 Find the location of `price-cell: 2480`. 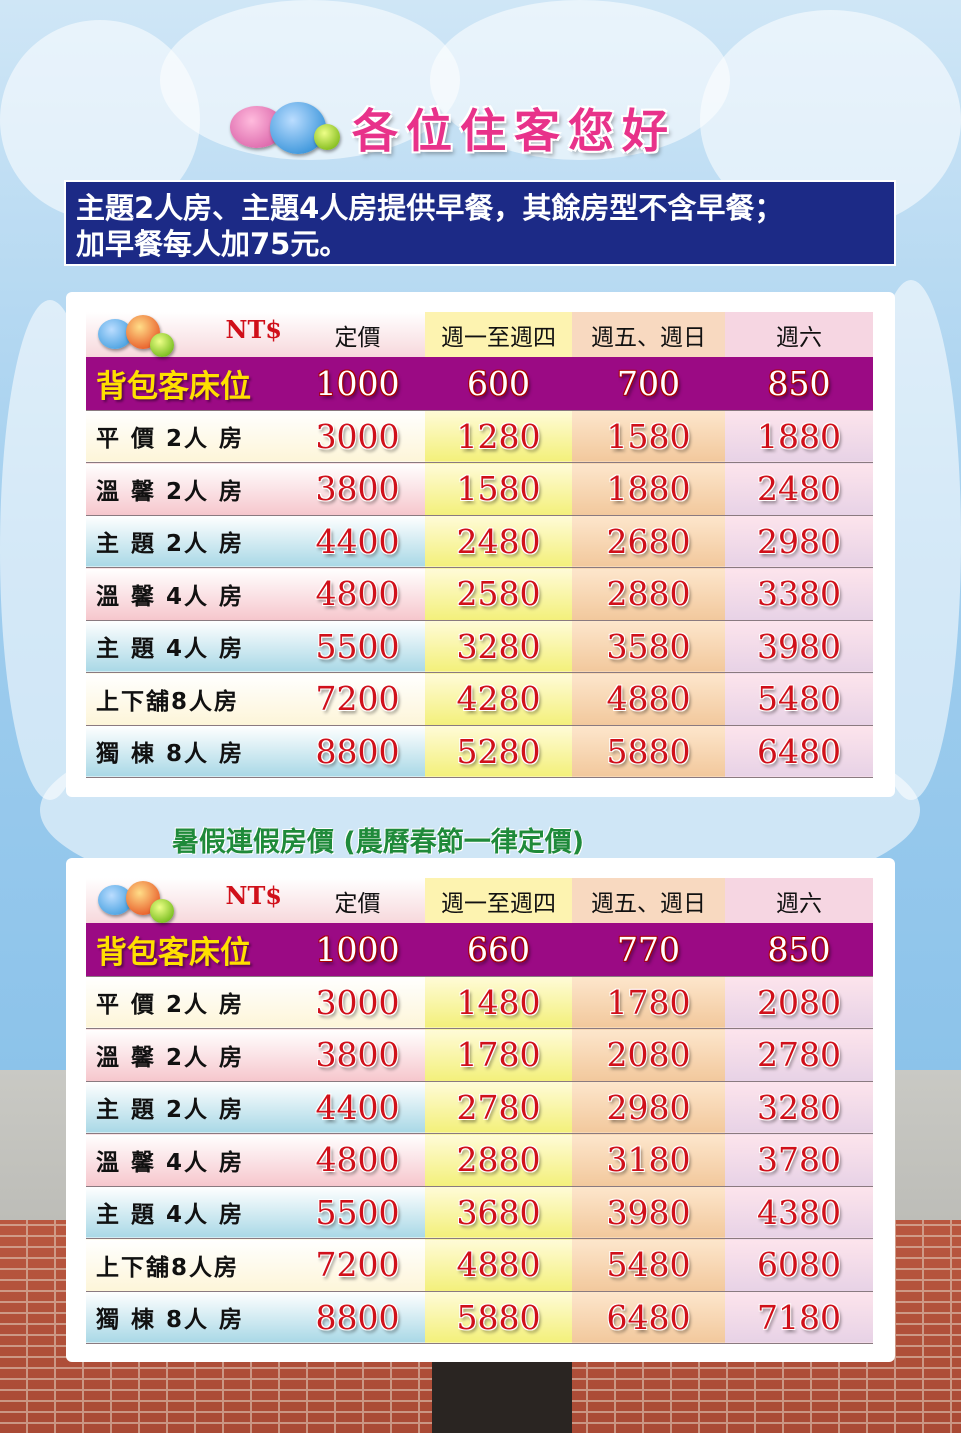

price-cell: 2480 is located at coordinates (498, 541).